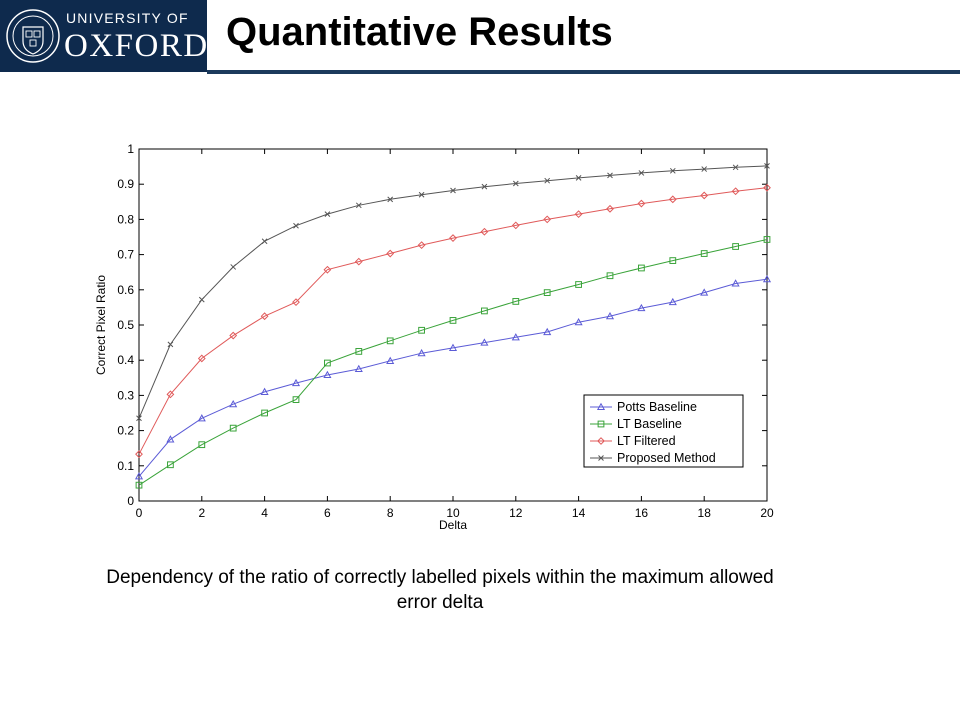  What do you see at coordinates (327, 513) in the screenshot?
I see `x-tick-label: 6` at bounding box center [327, 513].